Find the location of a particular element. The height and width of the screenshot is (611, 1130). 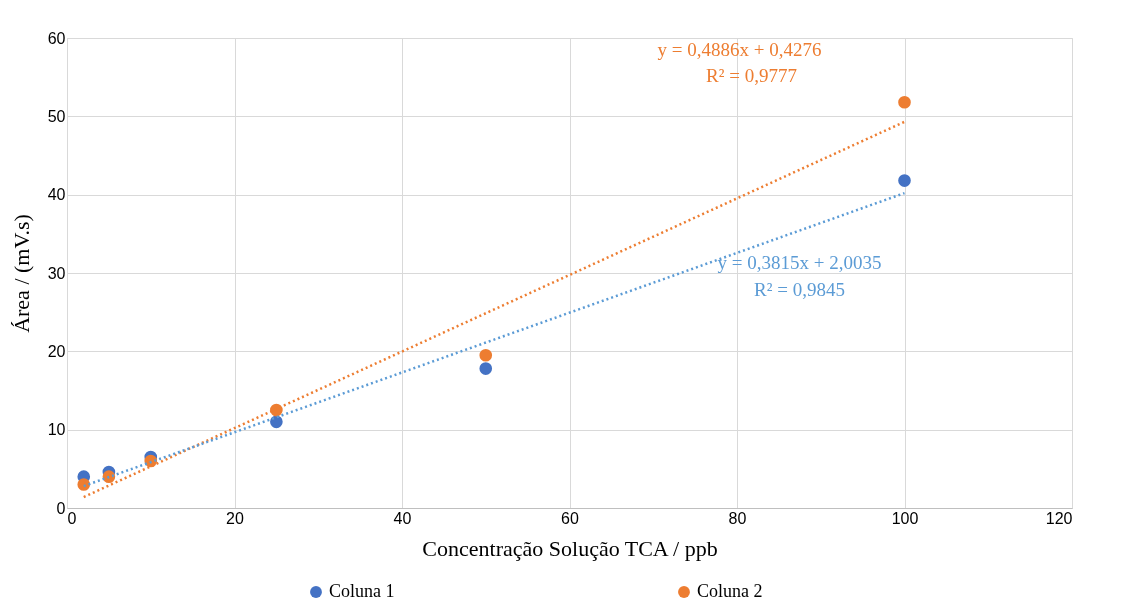

x-tick-label: 0 is located at coordinates (72, 518).